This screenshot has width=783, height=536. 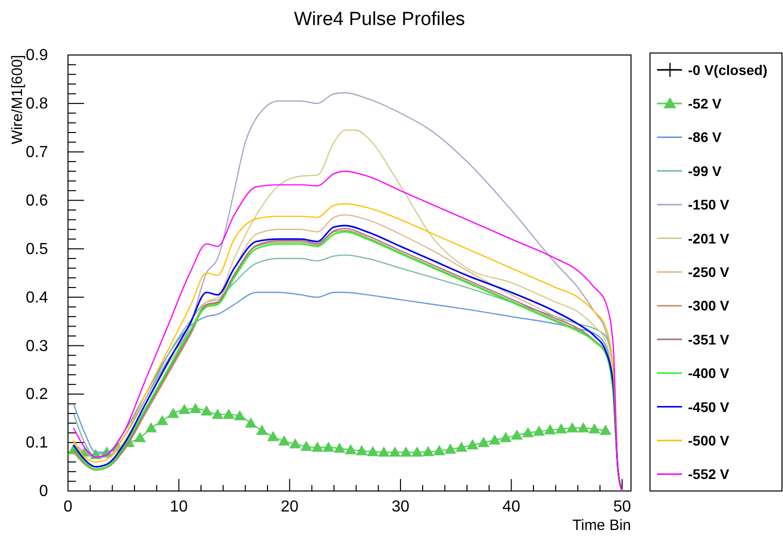 I want to click on legend-label: -86 V, so click(x=705, y=137).